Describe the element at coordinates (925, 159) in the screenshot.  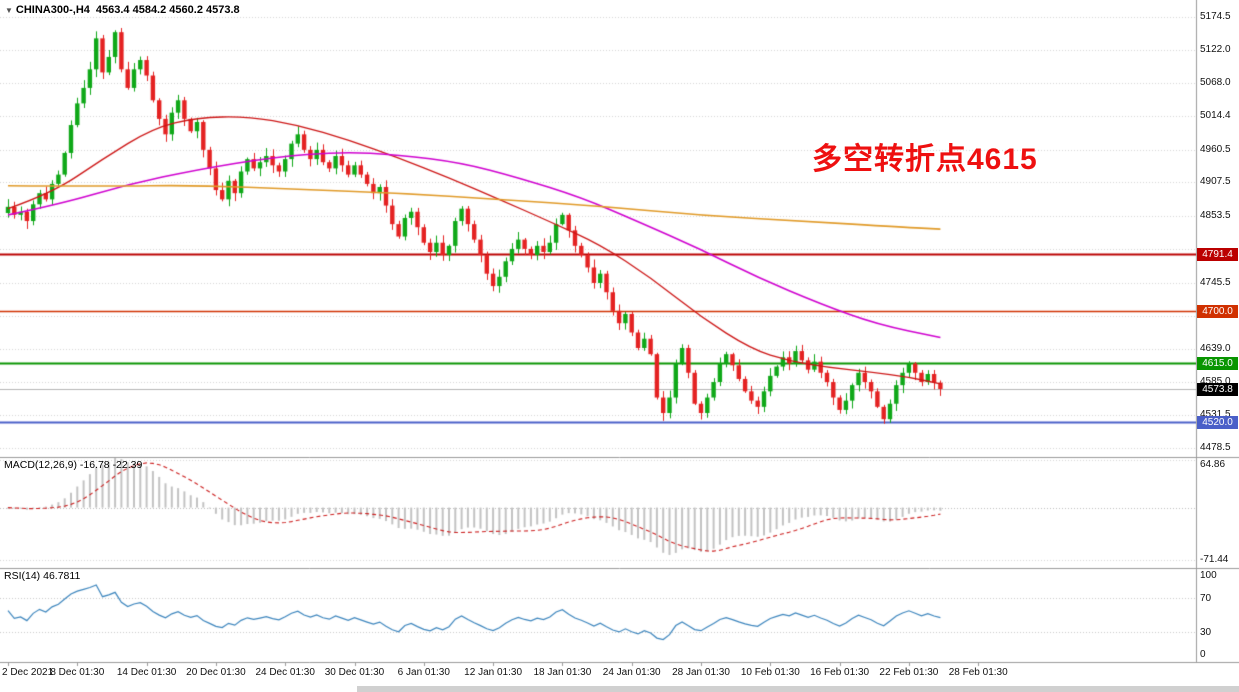
I see `annotation-text: 多空转折点4615` at that location.